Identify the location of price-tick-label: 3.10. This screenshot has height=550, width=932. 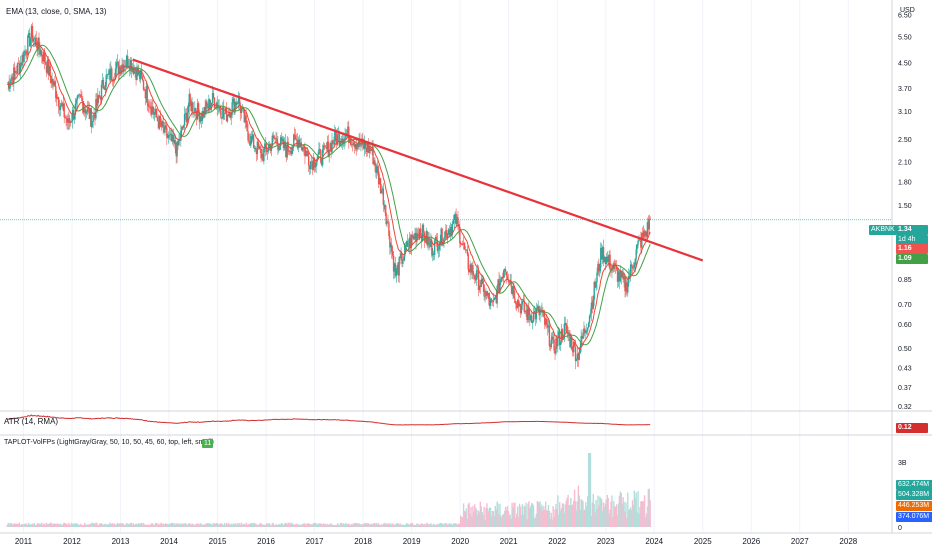
(905, 112).